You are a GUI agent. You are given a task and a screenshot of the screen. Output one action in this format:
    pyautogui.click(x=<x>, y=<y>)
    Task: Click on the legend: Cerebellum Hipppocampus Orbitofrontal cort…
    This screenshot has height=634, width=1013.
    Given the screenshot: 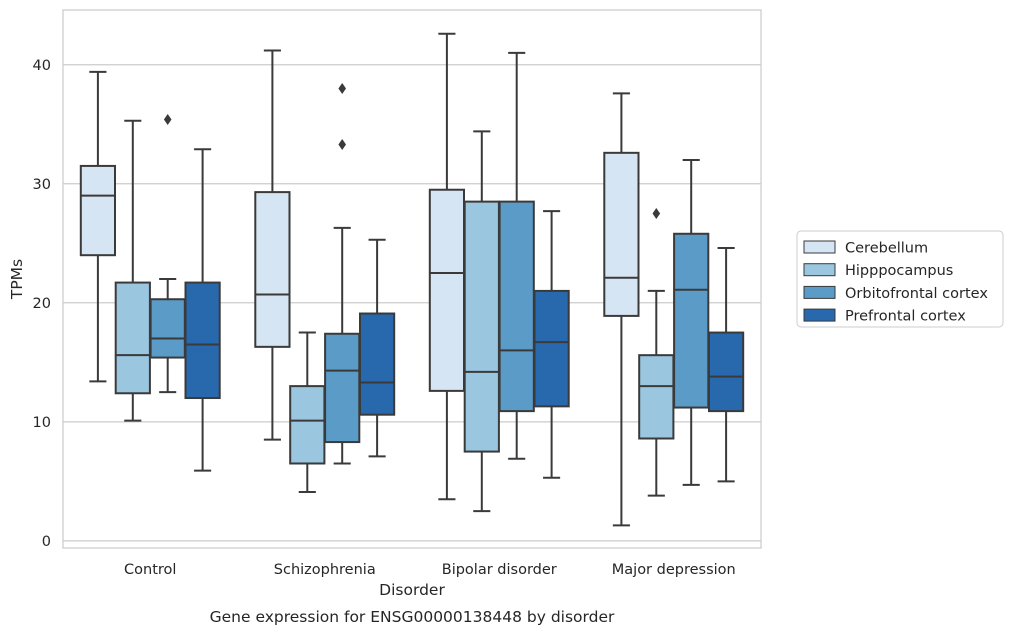 What is the action you would take?
    pyautogui.click(x=900, y=279)
    